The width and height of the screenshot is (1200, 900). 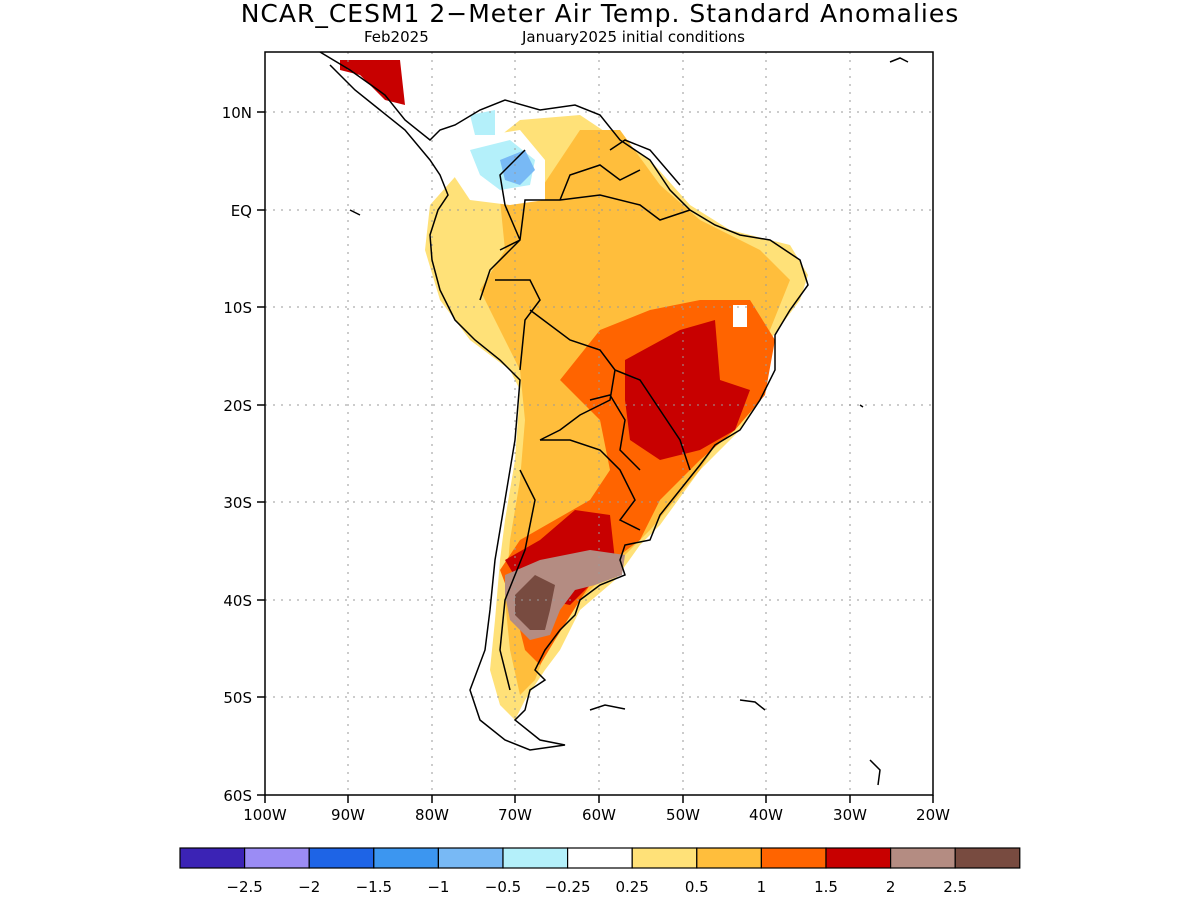 What do you see at coordinates (241, 211) in the screenshot?
I see `lat-label: EQ` at bounding box center [241, 211].